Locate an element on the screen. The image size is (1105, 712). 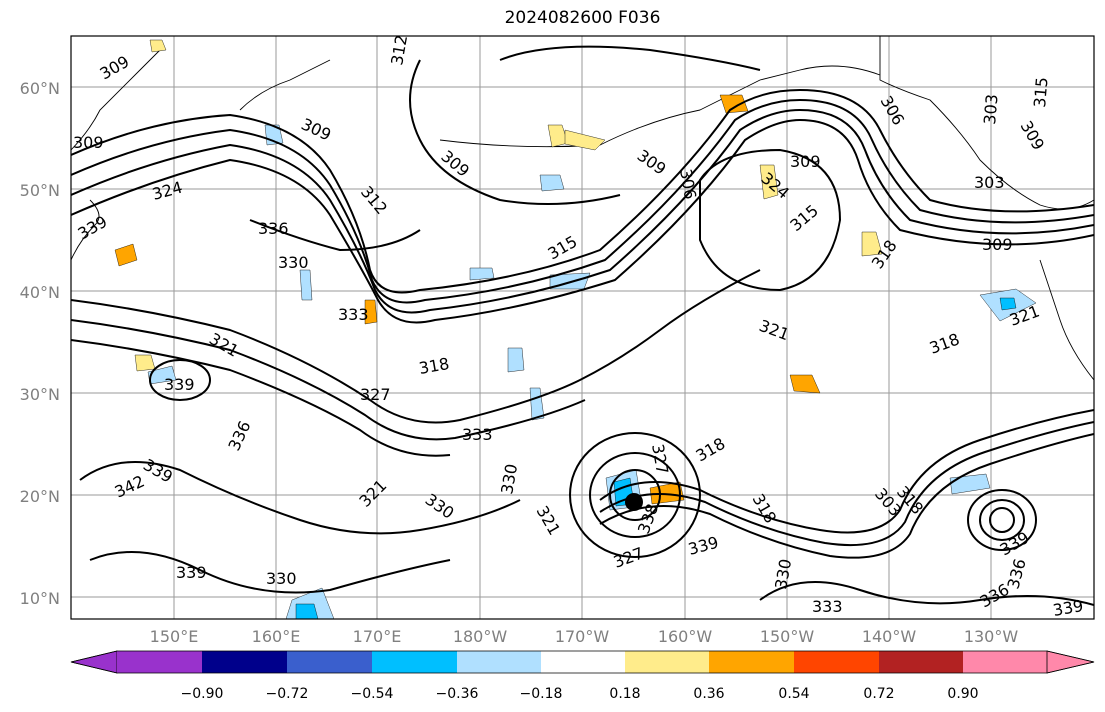
lat-label: 10°N is located at coordinates (40, 598).